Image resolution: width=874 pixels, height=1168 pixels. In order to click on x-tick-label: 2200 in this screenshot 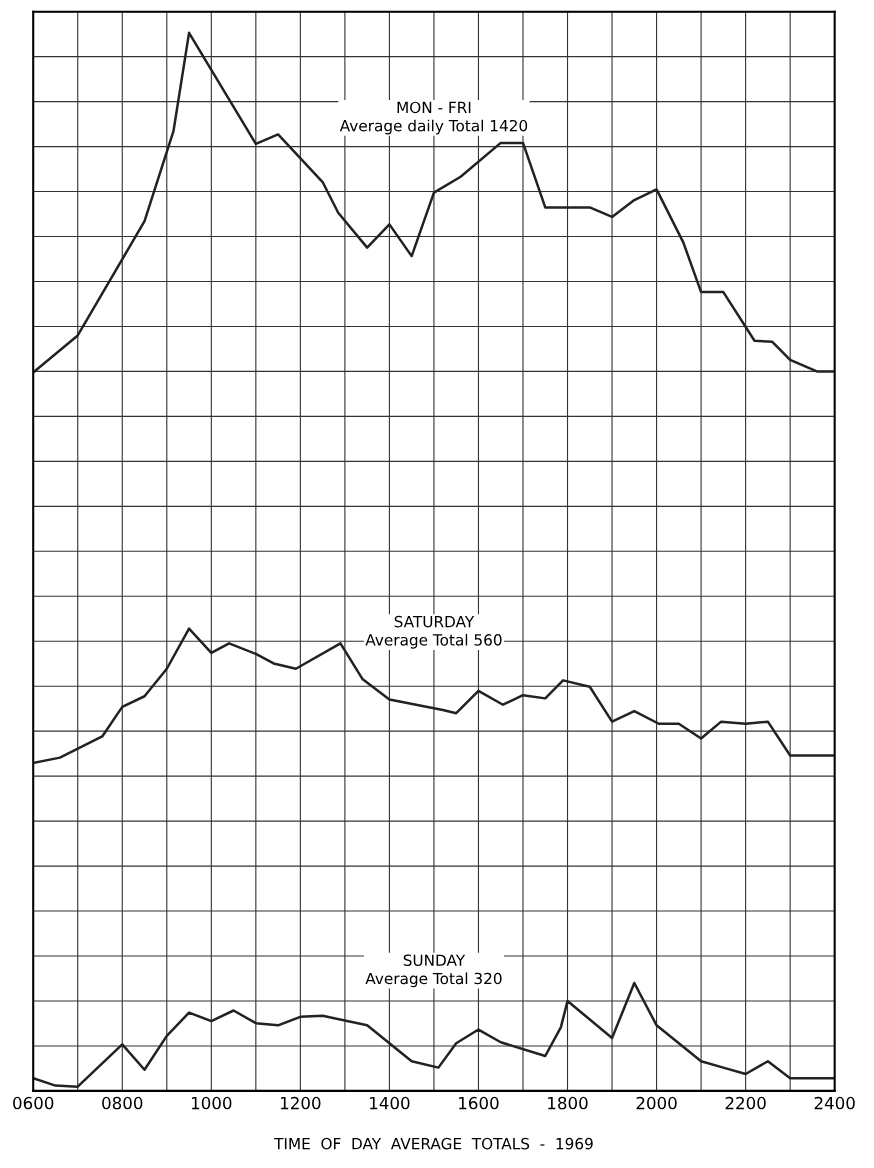, I will do `click(745, 1103)`.